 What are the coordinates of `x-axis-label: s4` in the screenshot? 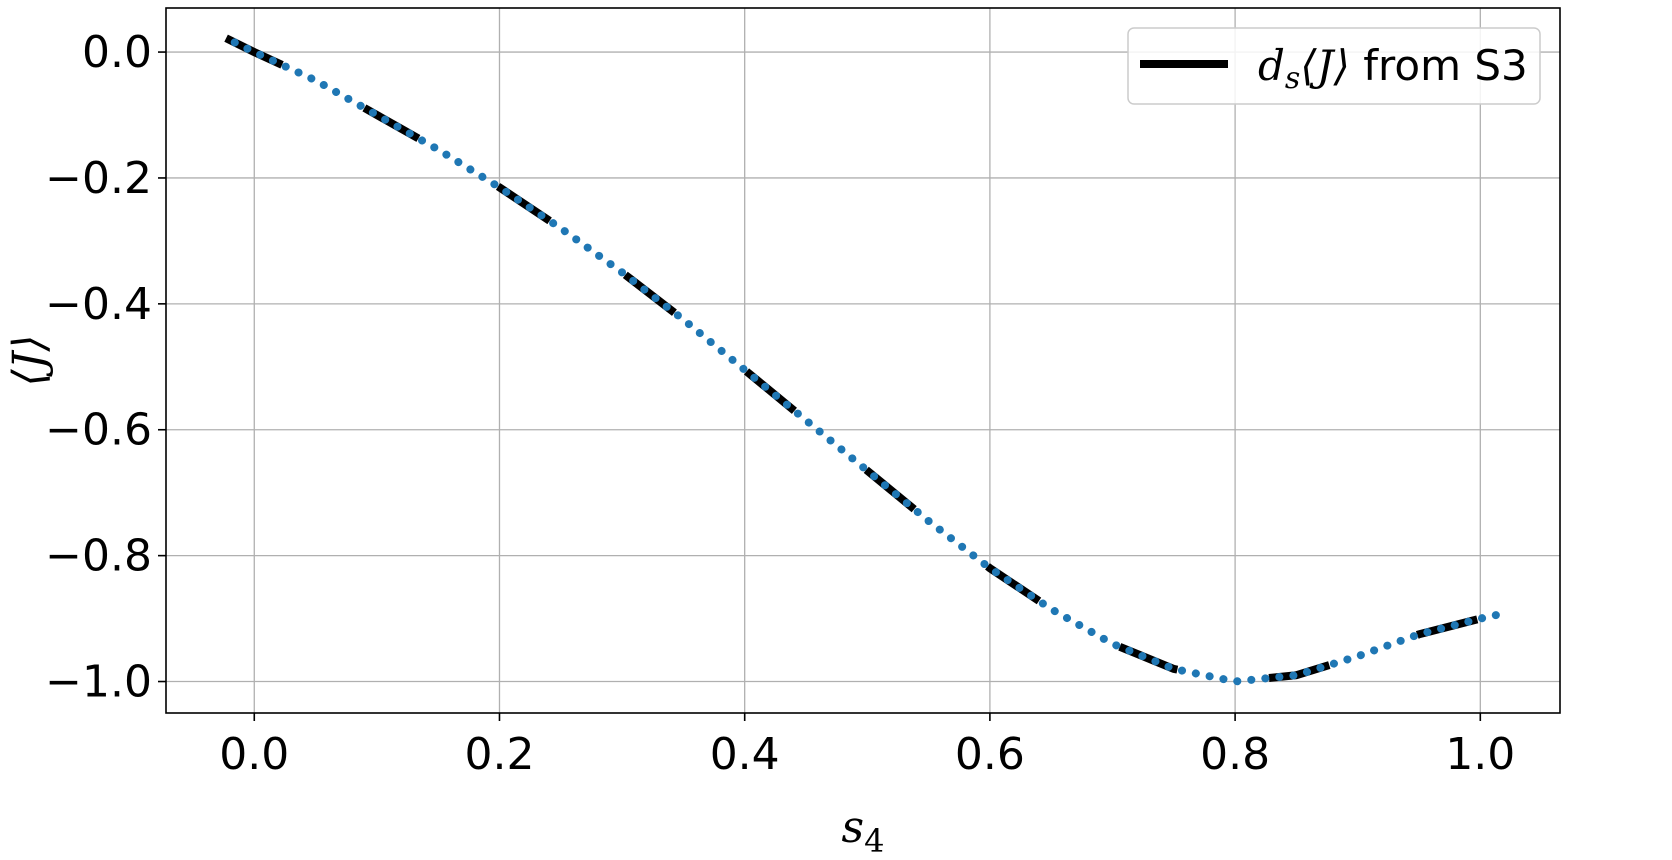 It's located at (863, 831).